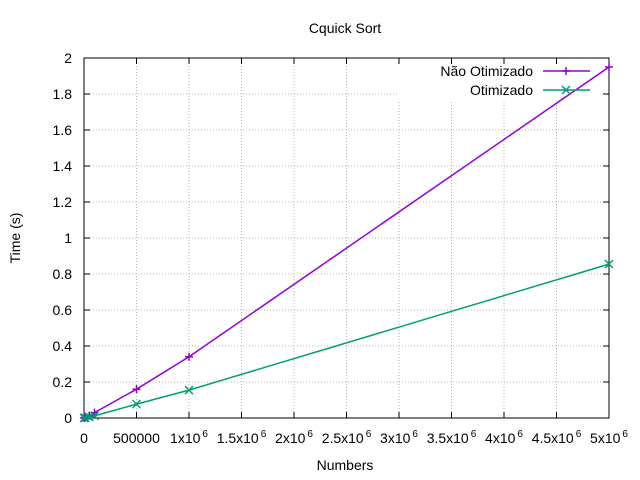 The image size is (640, 480). What do you see at coordinates (345, 465) in the screenshot?
I see `x-axis-label: Numbers` at bounding box center [345, 465].